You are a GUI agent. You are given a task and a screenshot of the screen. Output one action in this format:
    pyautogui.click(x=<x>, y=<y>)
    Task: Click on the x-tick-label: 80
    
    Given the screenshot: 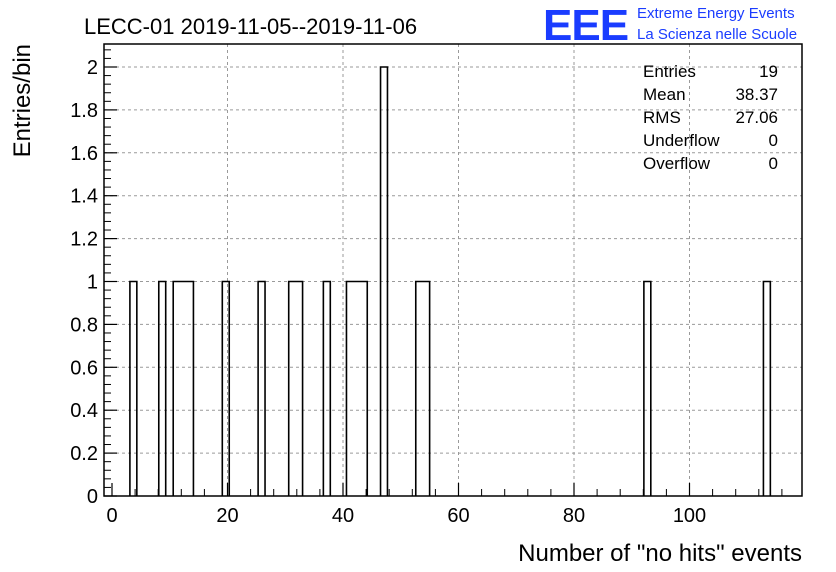 What is the action you would take?
    pyautogui.click(x=574, y=516)
    